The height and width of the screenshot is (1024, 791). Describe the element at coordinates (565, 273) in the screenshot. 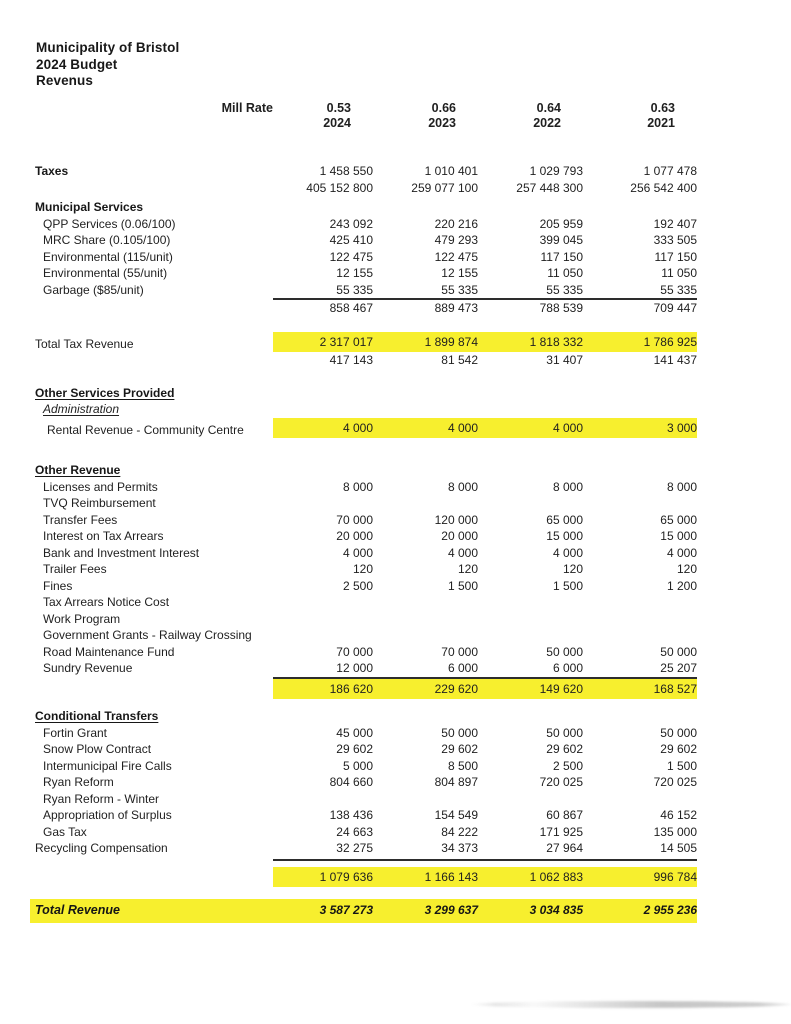

I see `cell-value: 11 050` at that location.